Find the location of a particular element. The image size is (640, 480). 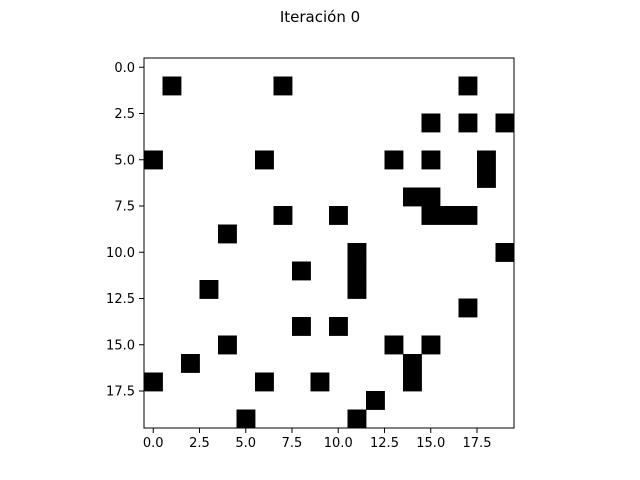

x-tick-label: 5.0 is located at coordinates (245, 443).